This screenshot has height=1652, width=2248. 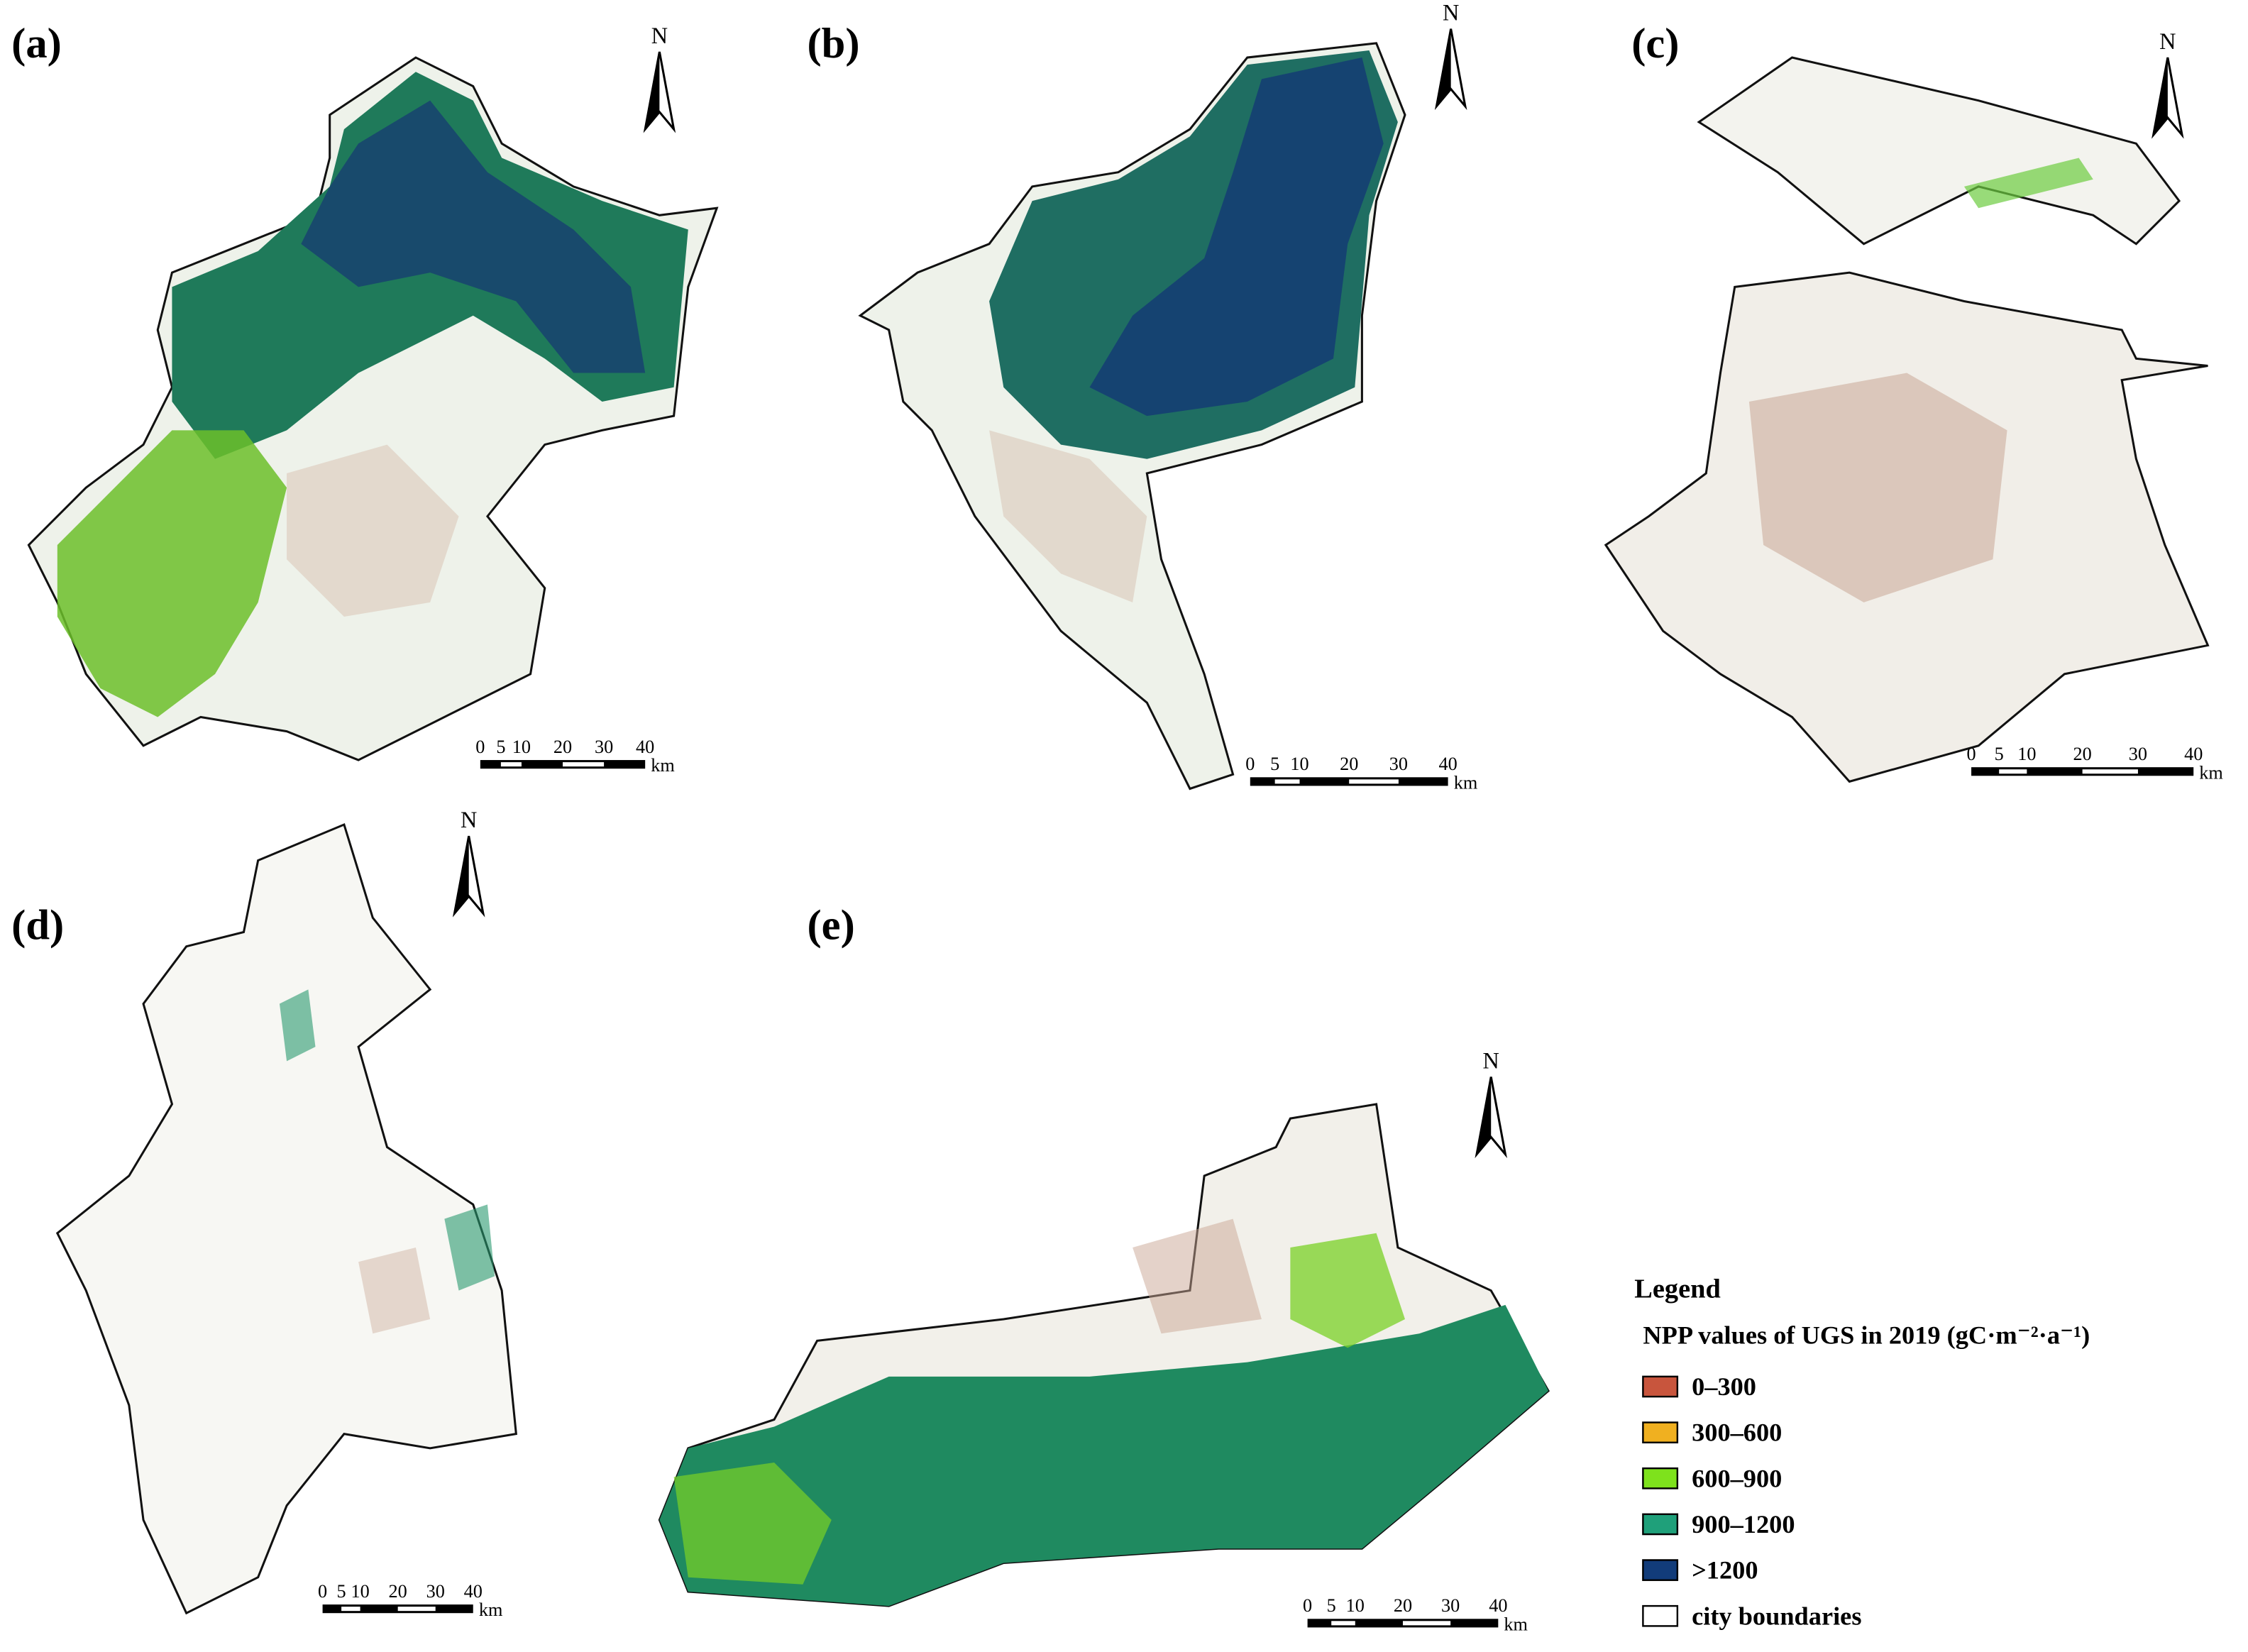 What do you see at coordinates (1655, 43) in the screenshot?
I see `panel-label: (c)` at bounding box center [1655, 43].